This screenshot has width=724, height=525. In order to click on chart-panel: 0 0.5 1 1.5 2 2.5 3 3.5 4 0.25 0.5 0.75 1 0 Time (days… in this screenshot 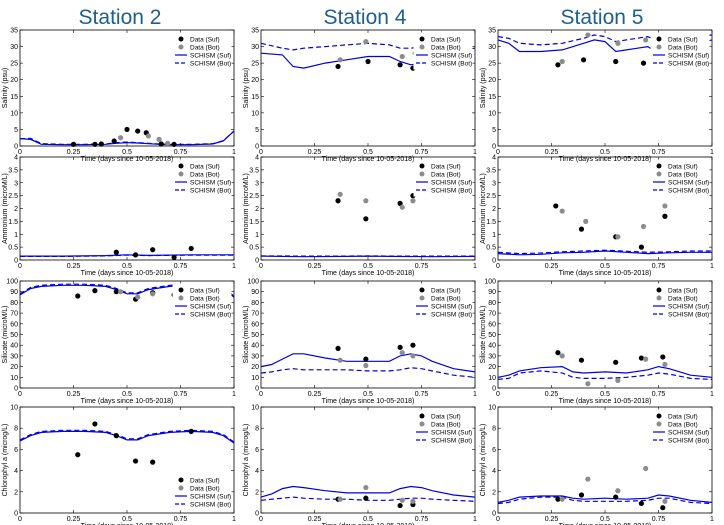, I will do `click(119, 216)`.